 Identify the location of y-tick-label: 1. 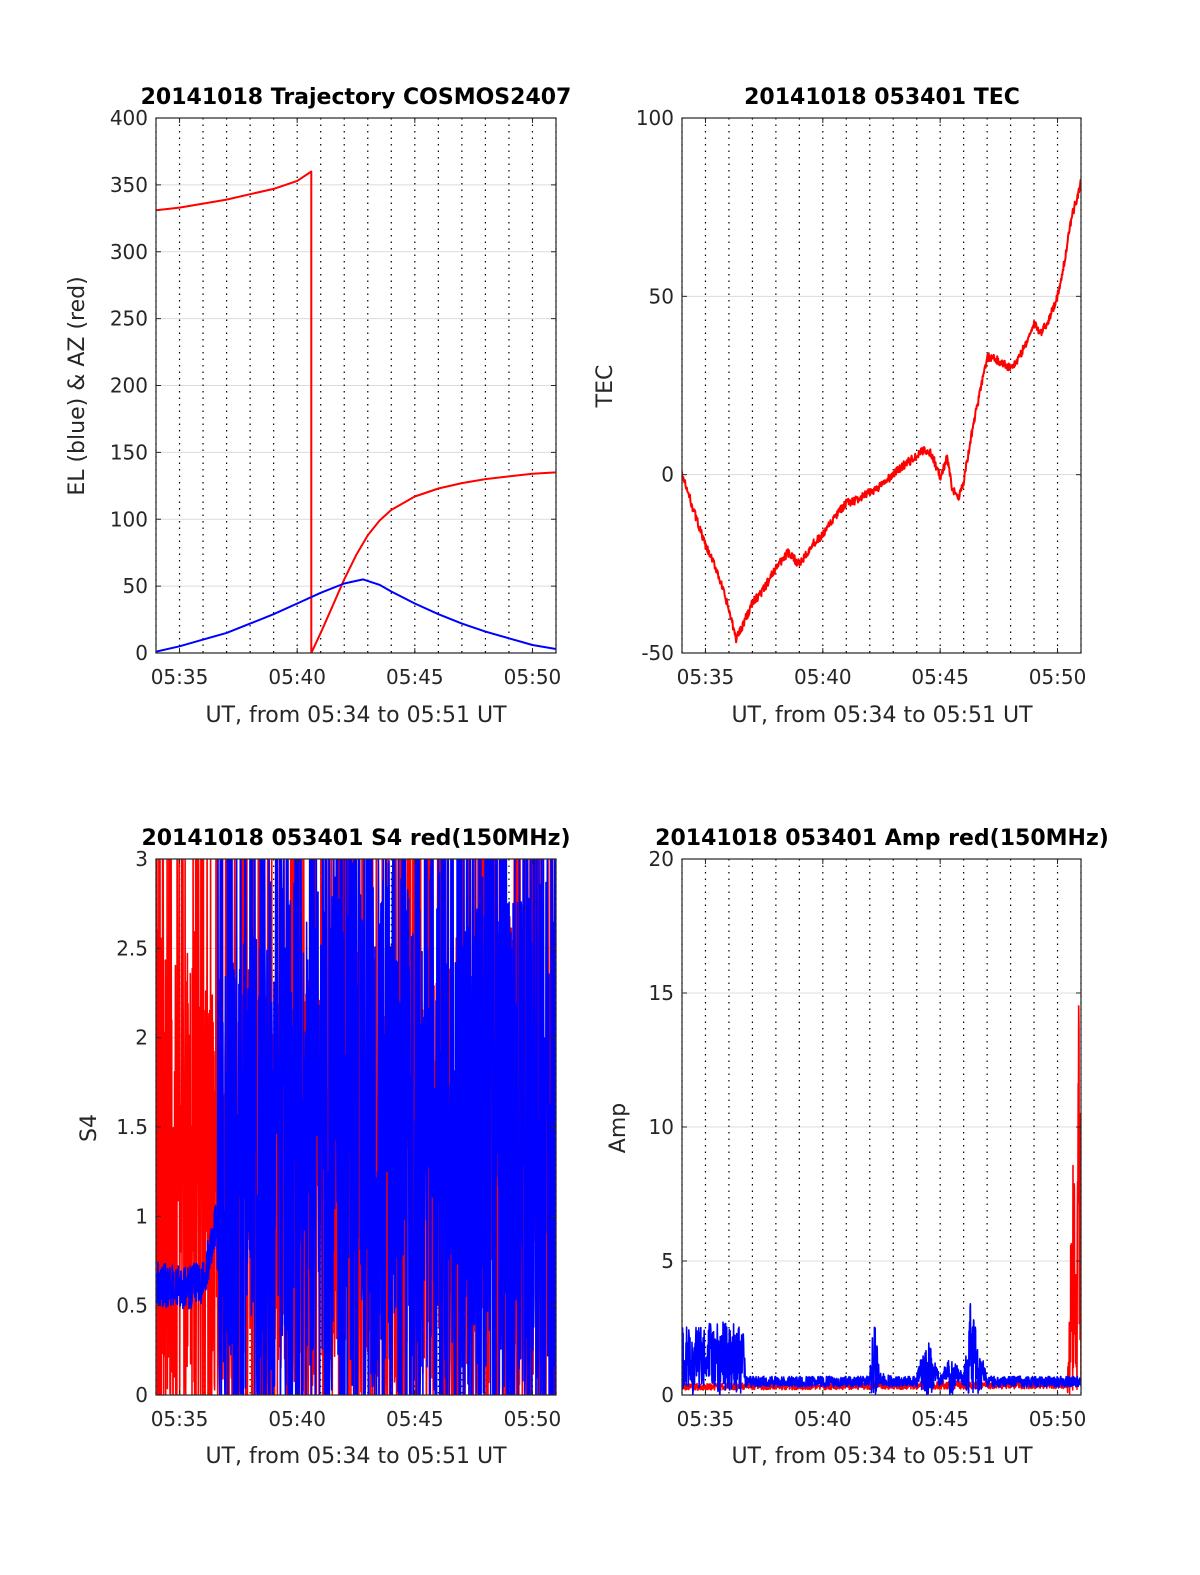
(141, 1216).